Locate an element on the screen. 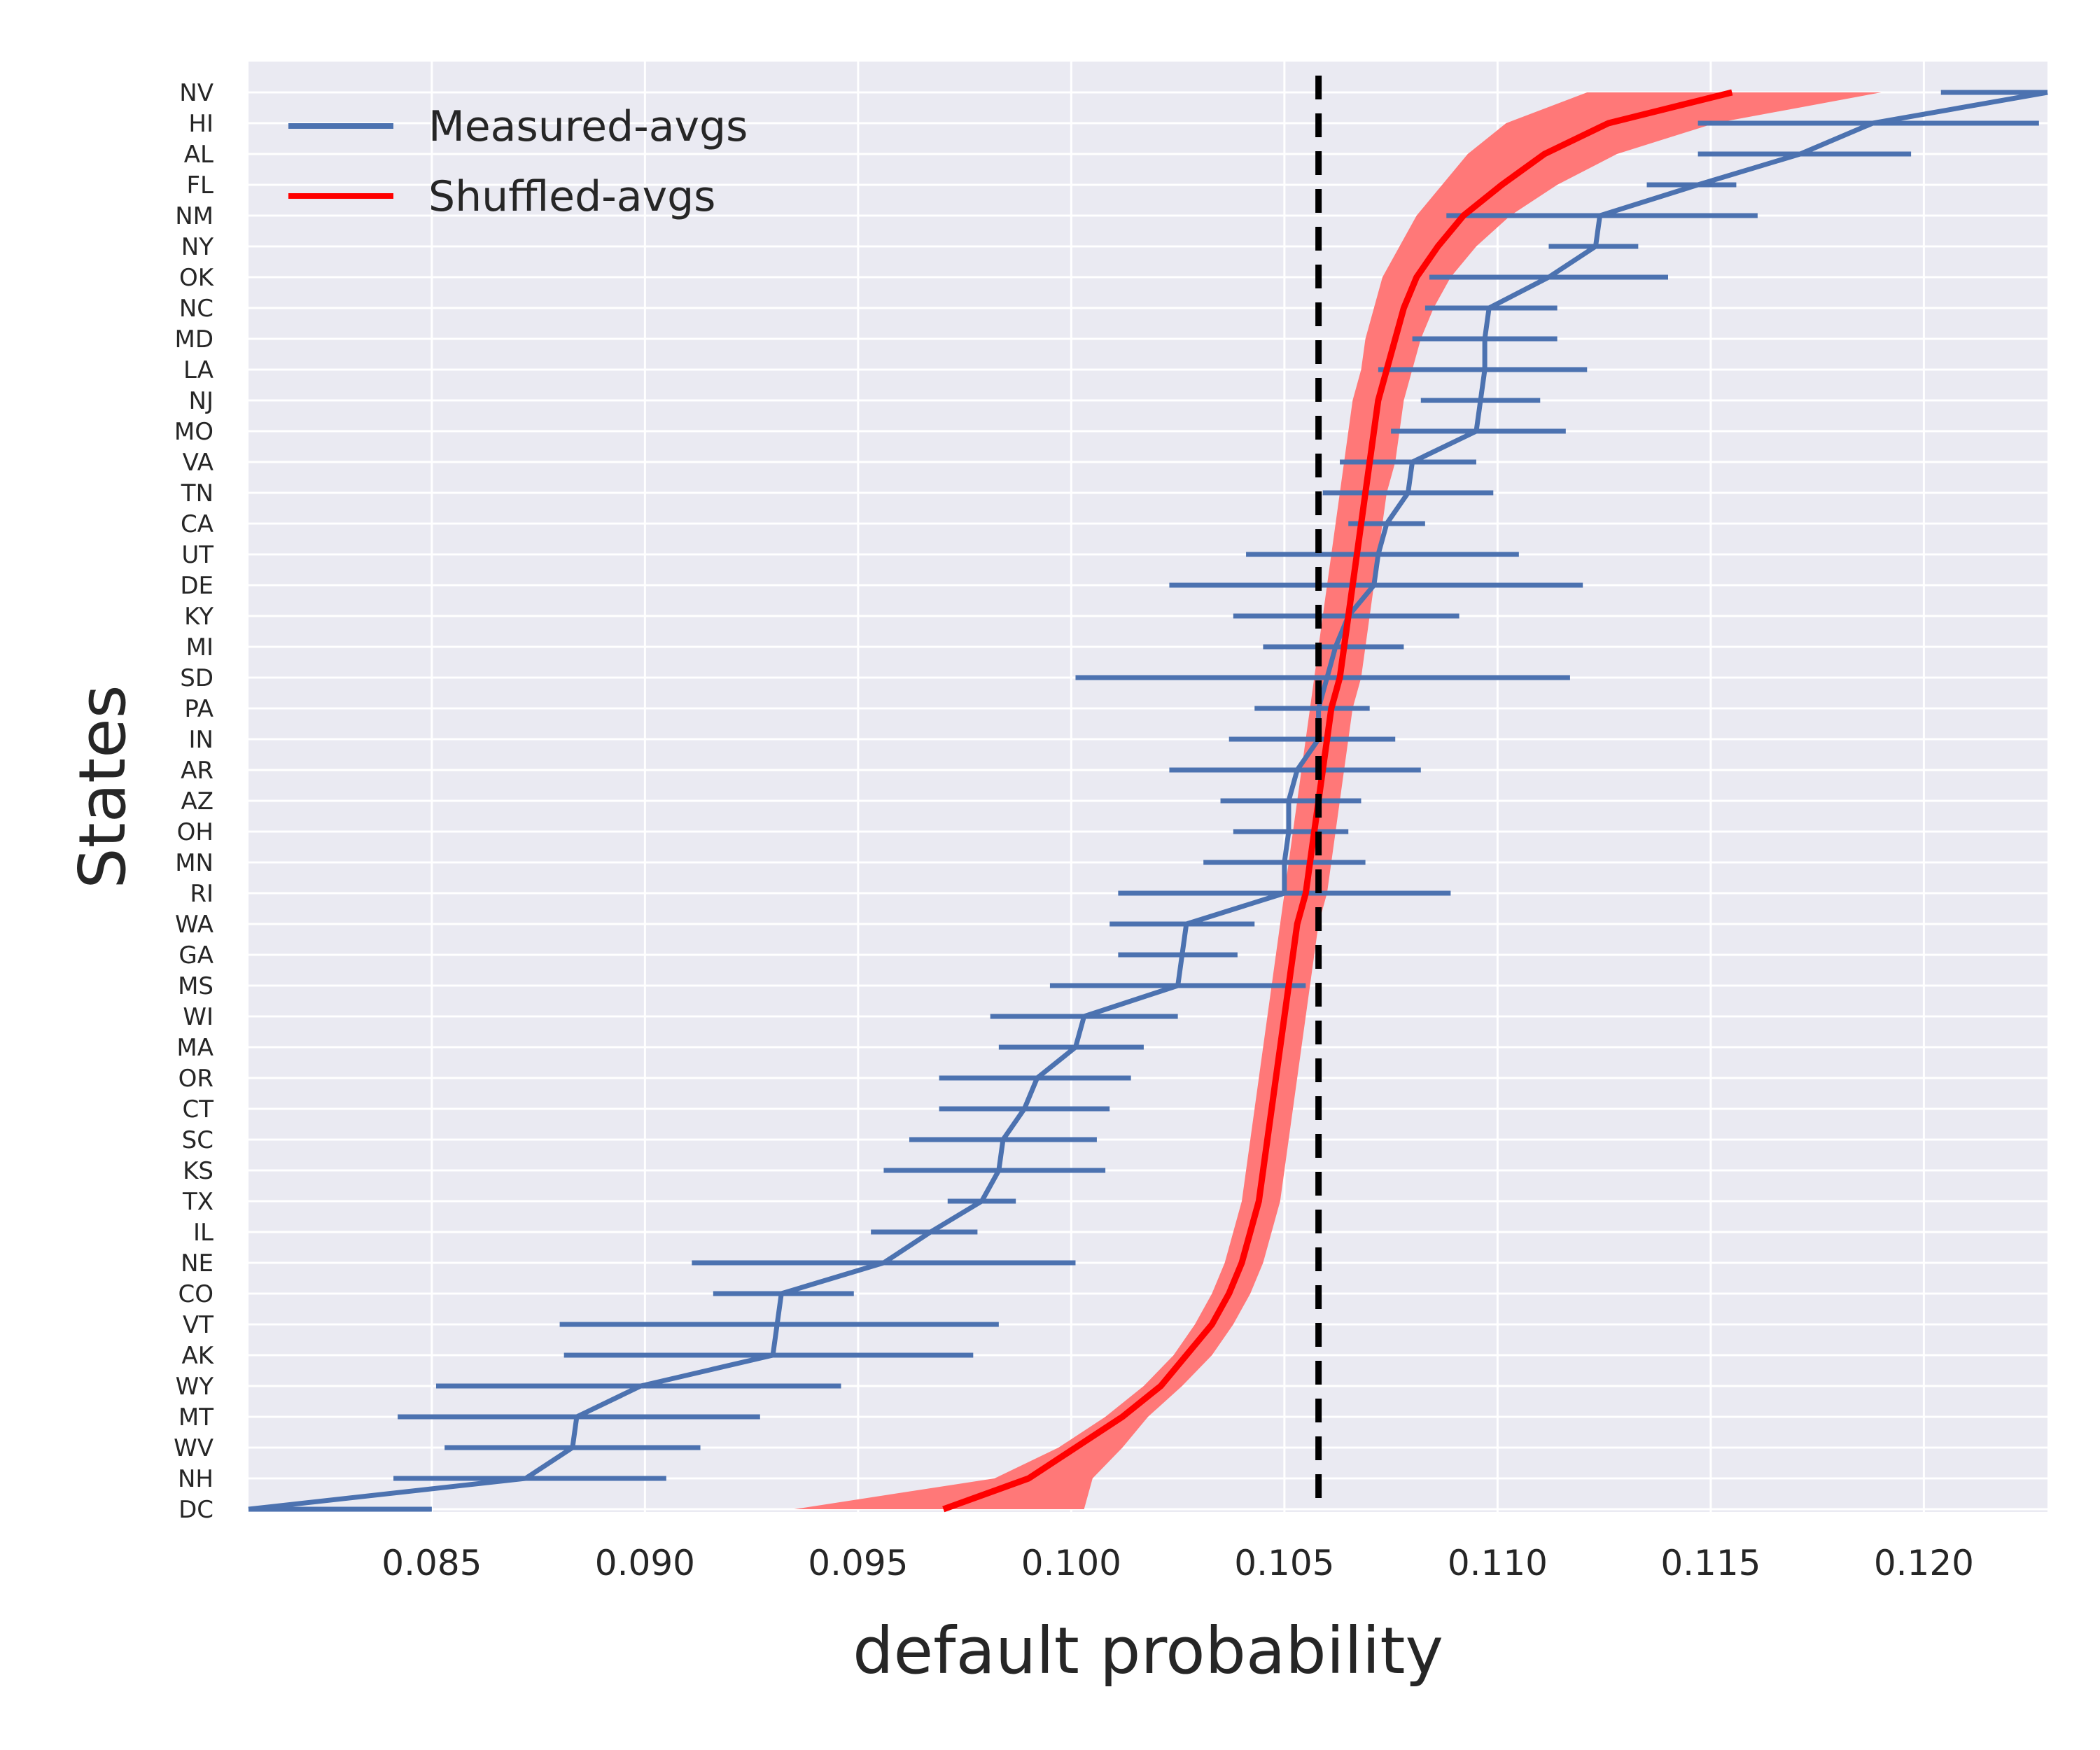 This screenshot has height=1750, width=2100. legend-label-shuffled: Shuffled-avgs is located at coordinates (571, 196).